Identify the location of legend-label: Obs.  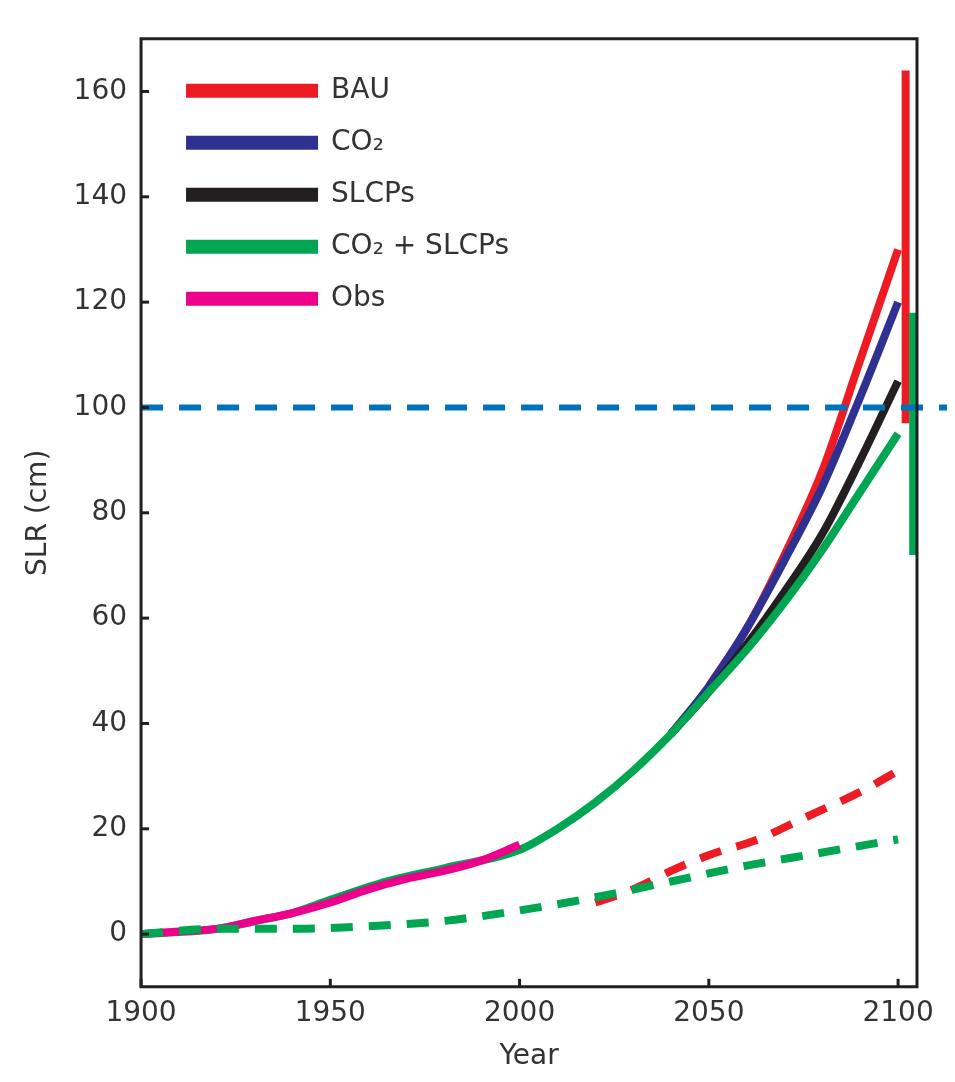
(358, 297).